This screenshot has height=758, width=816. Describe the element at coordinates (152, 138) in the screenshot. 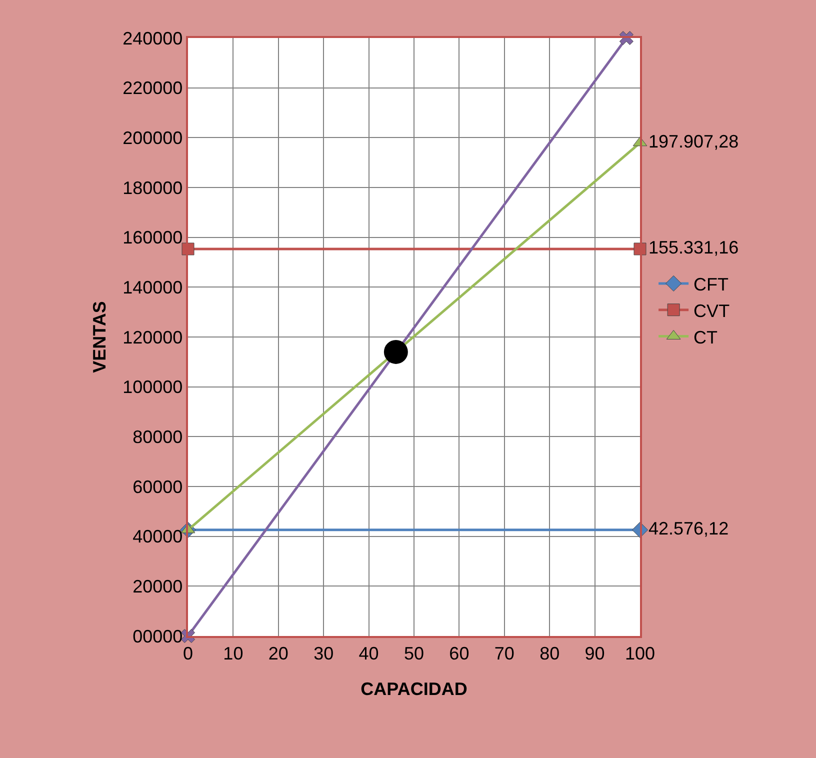

I see `y-tick-label: 200000` at that location.